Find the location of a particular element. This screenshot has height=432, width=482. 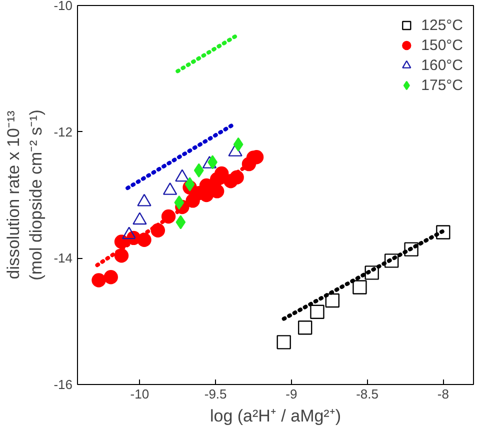

legend-label: 175°C is located at coordinates (442, 85).